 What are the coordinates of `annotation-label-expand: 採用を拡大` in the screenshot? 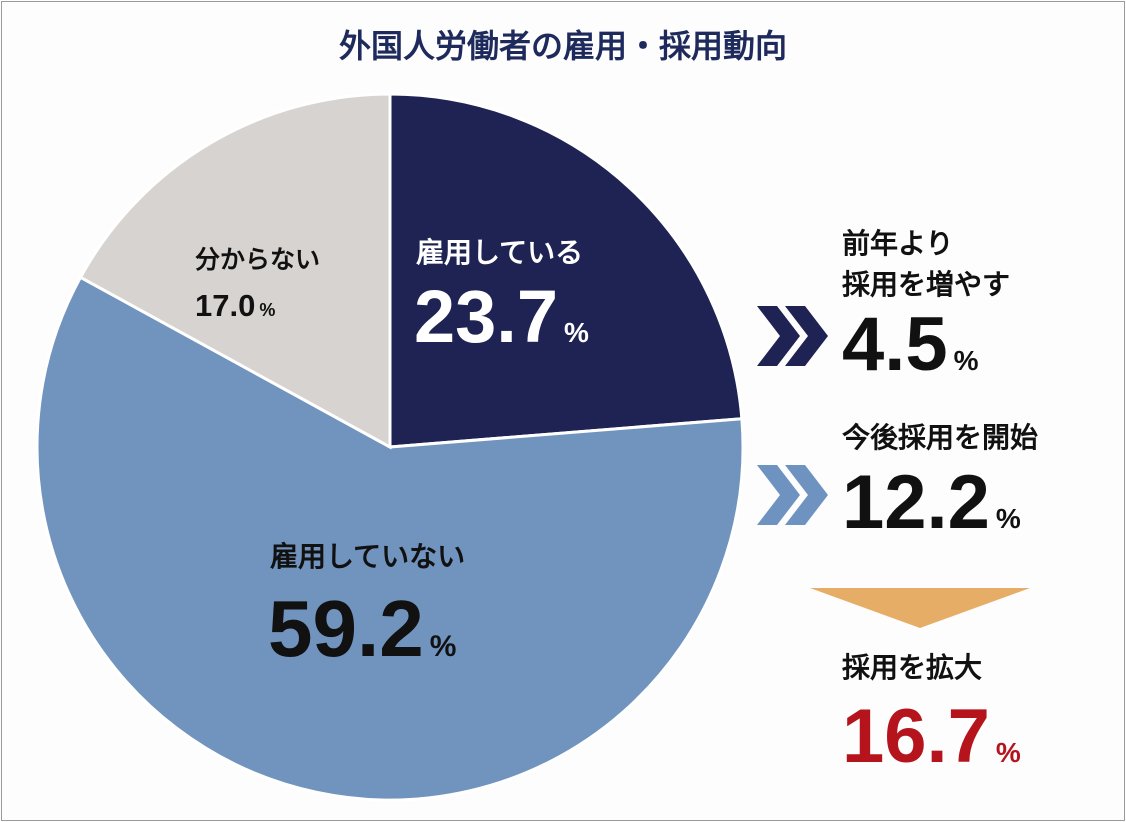 It's located at (912, 667).